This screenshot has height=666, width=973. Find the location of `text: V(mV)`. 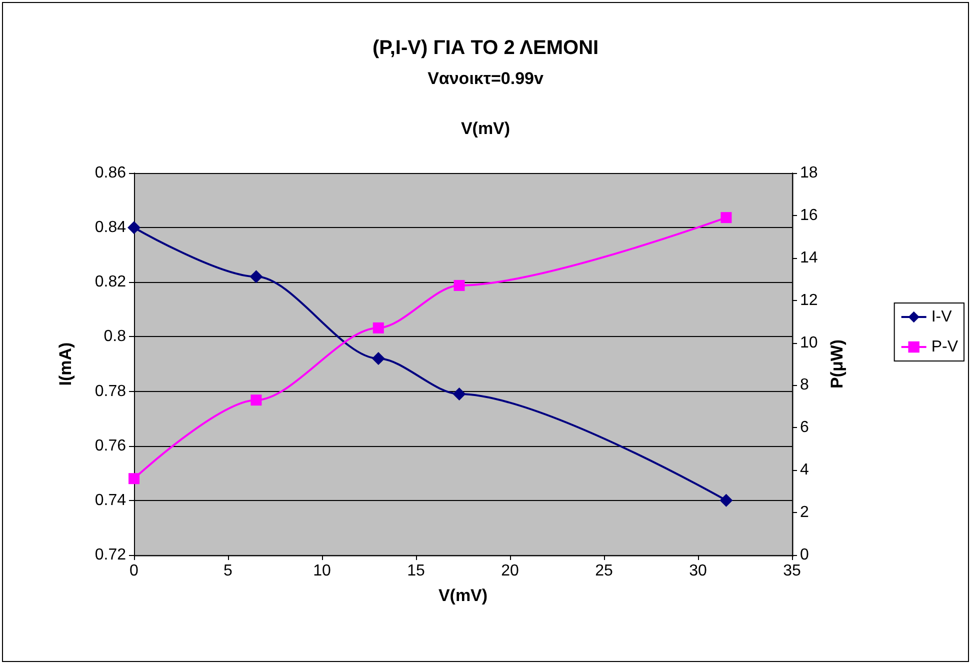

text: V(mV) is located at coordinates (485, 128).